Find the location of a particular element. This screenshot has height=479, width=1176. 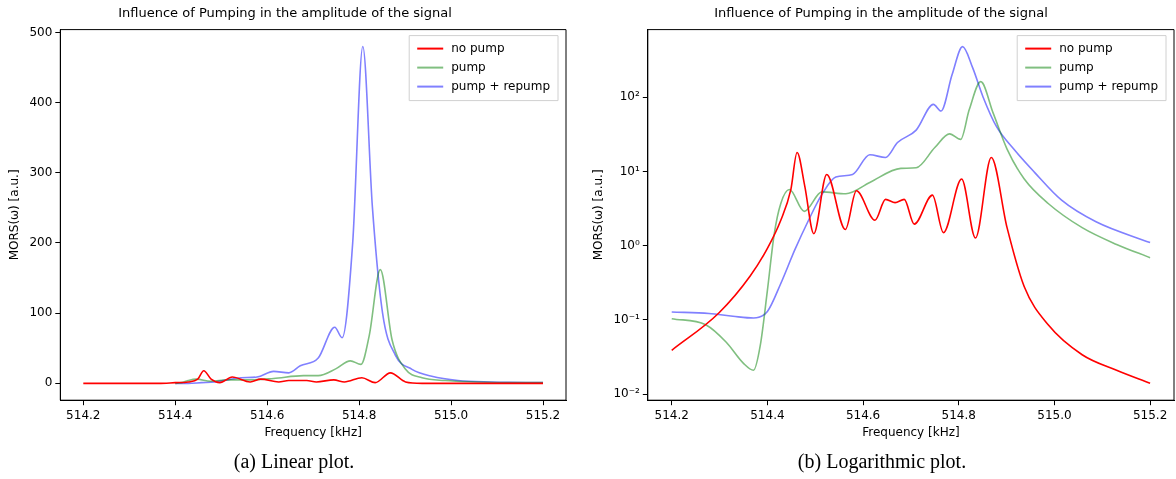

y-tick-label: 300 is located at coordinates (41, 171).